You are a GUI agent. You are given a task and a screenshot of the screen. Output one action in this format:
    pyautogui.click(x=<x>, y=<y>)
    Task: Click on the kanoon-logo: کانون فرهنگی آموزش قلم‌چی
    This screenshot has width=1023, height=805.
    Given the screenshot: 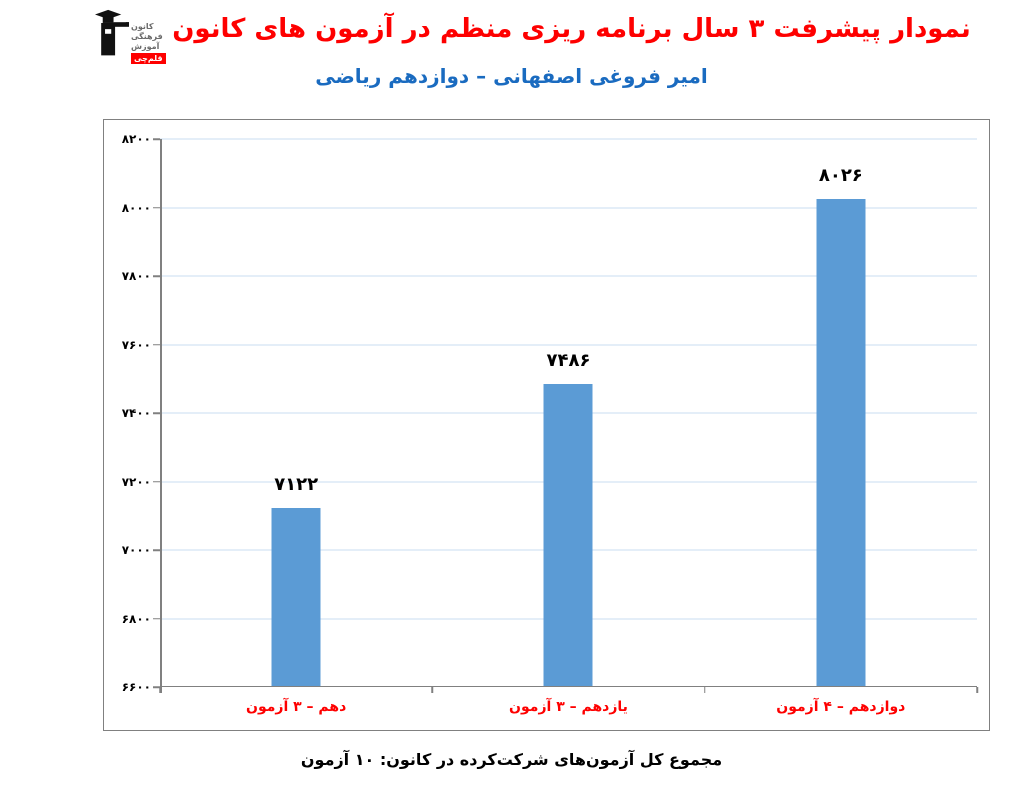 What is the action you would take?
    pyautogui.click(x=131, y=34)
    